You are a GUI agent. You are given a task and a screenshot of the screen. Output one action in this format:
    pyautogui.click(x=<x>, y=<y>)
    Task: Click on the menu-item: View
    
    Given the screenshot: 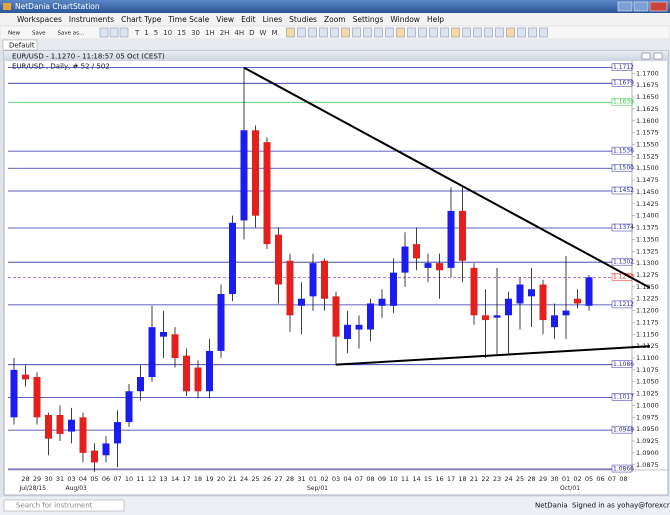 What is the action you would take?
    pyautogui.click(x=225, y=19)
    